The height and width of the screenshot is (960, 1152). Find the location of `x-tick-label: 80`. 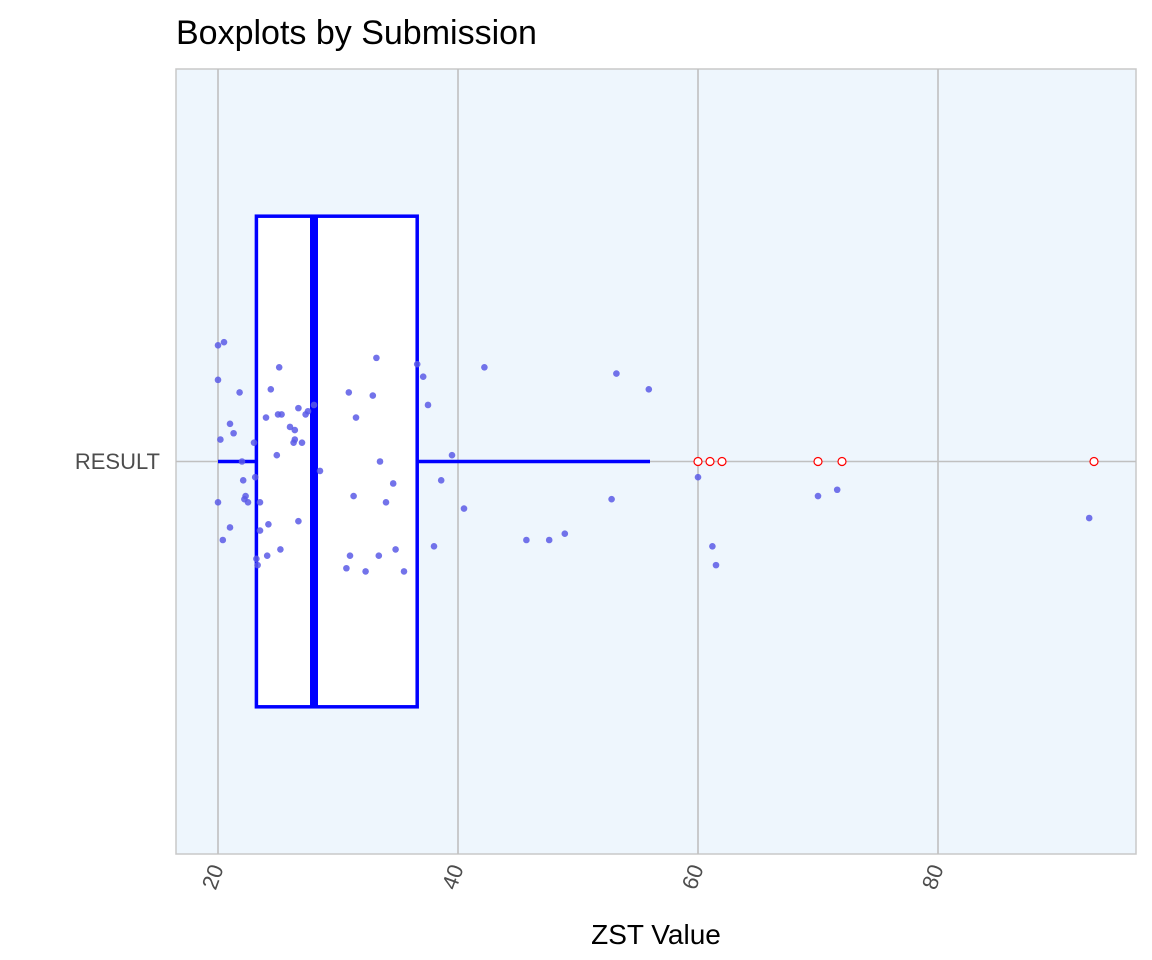

x-tick-label: 80 is located at coordinates (933, 877).